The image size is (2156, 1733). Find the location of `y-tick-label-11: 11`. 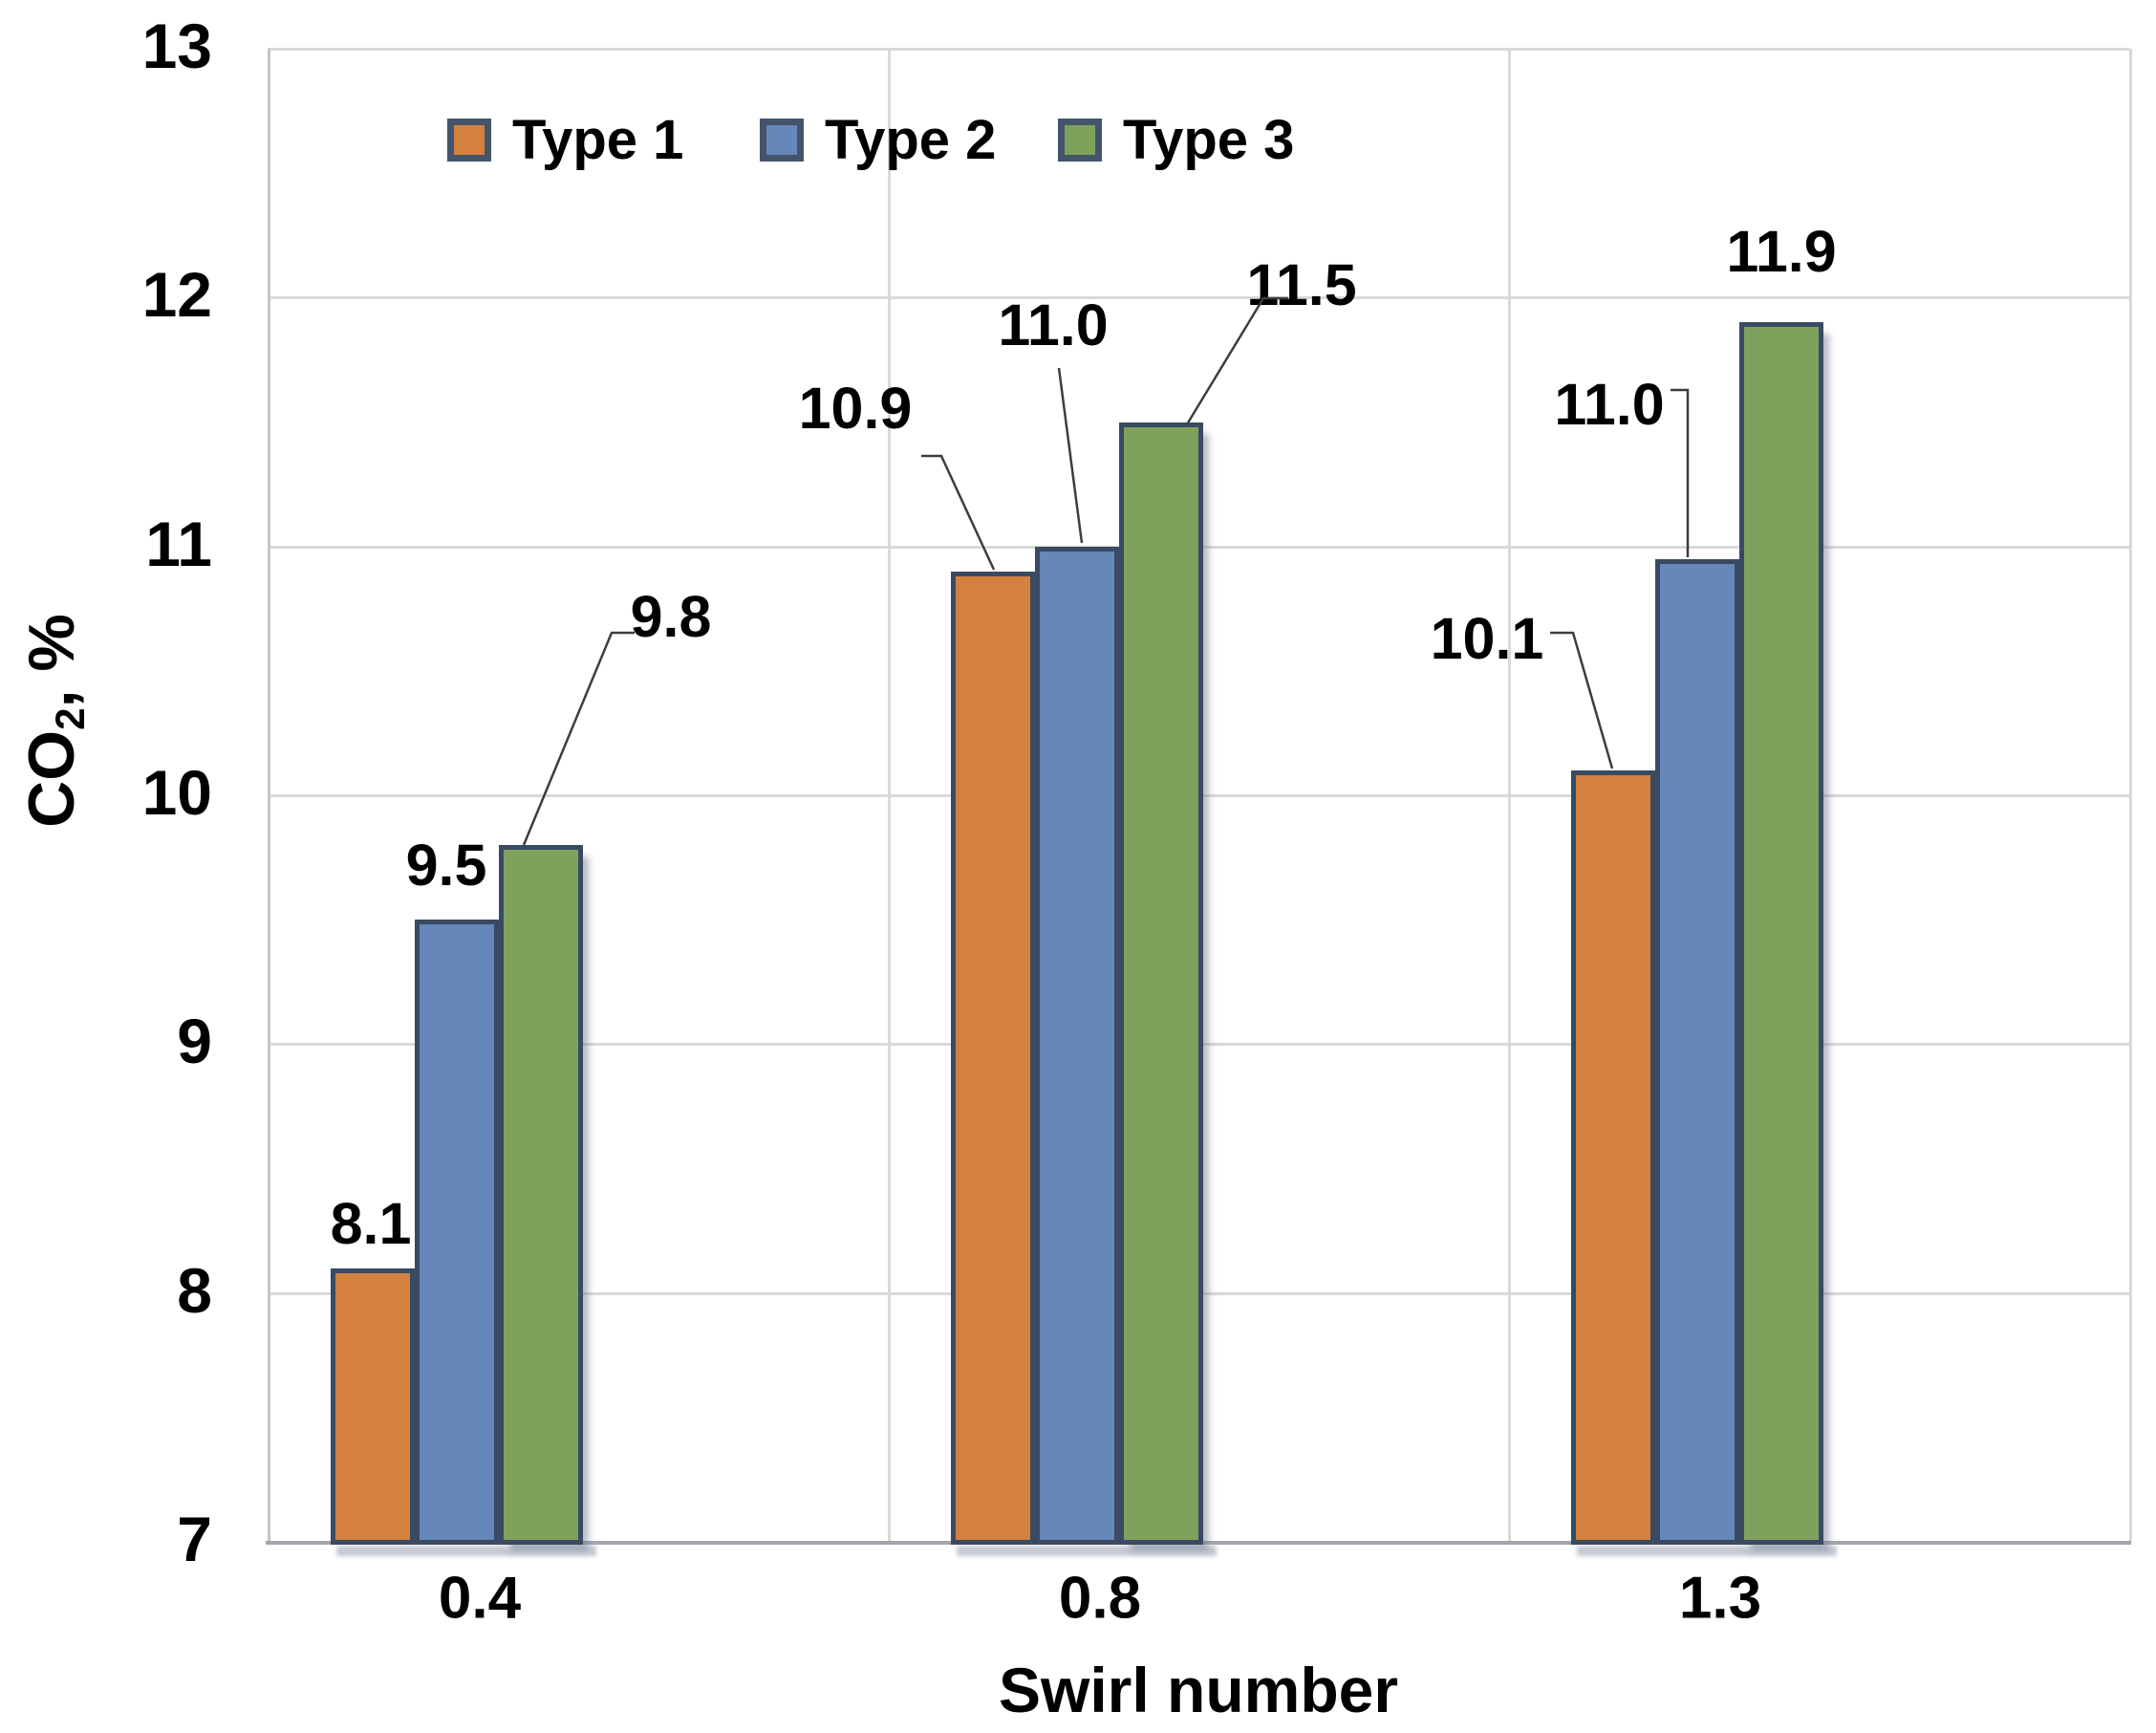

y-tick-label-11: 11 is located at coordinates (178, 543).